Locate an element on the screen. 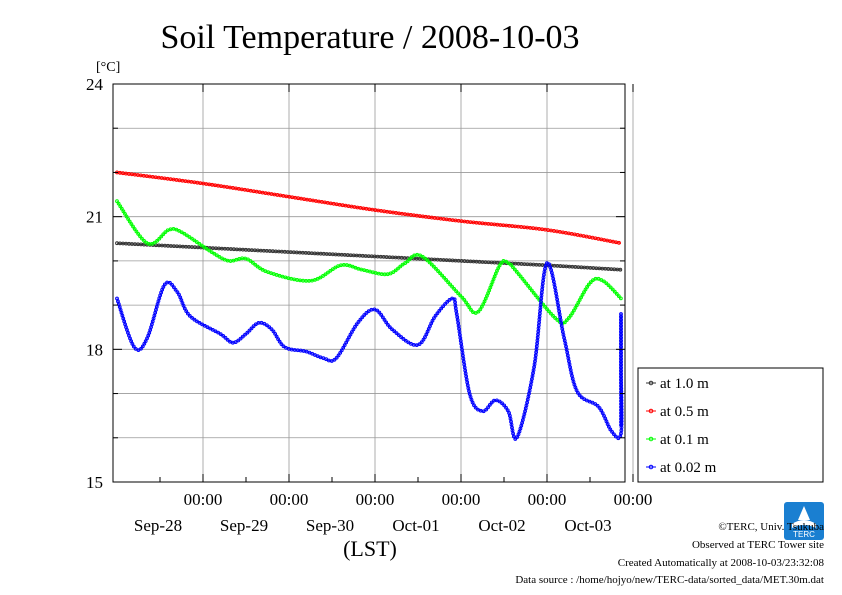  y-axis-unit: [°C] is located at coordinates (108, 67).